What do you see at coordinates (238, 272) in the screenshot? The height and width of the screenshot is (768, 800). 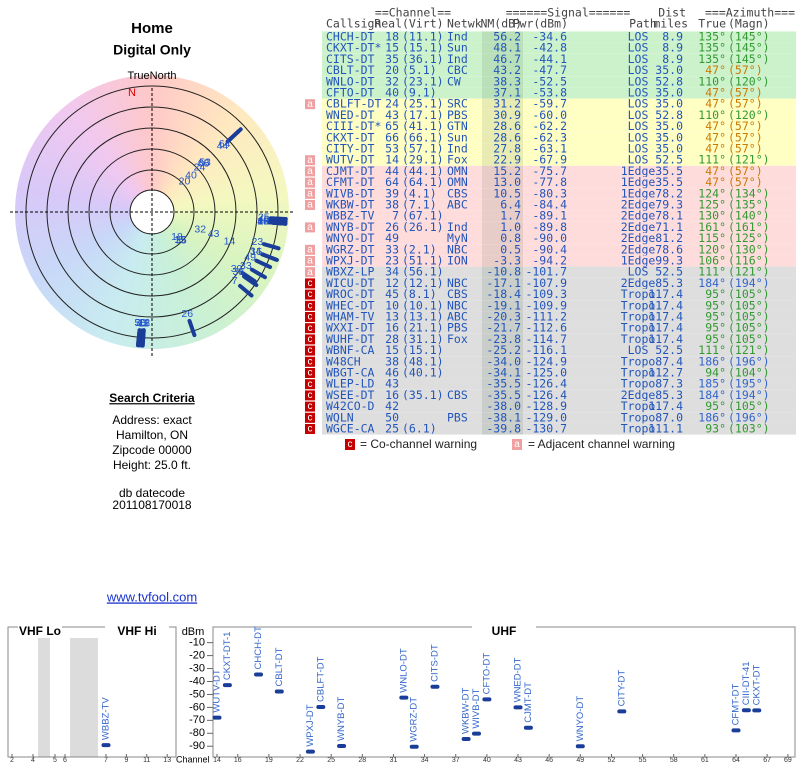 I see `radar-channel: 38` at bounding box center [238, 272].